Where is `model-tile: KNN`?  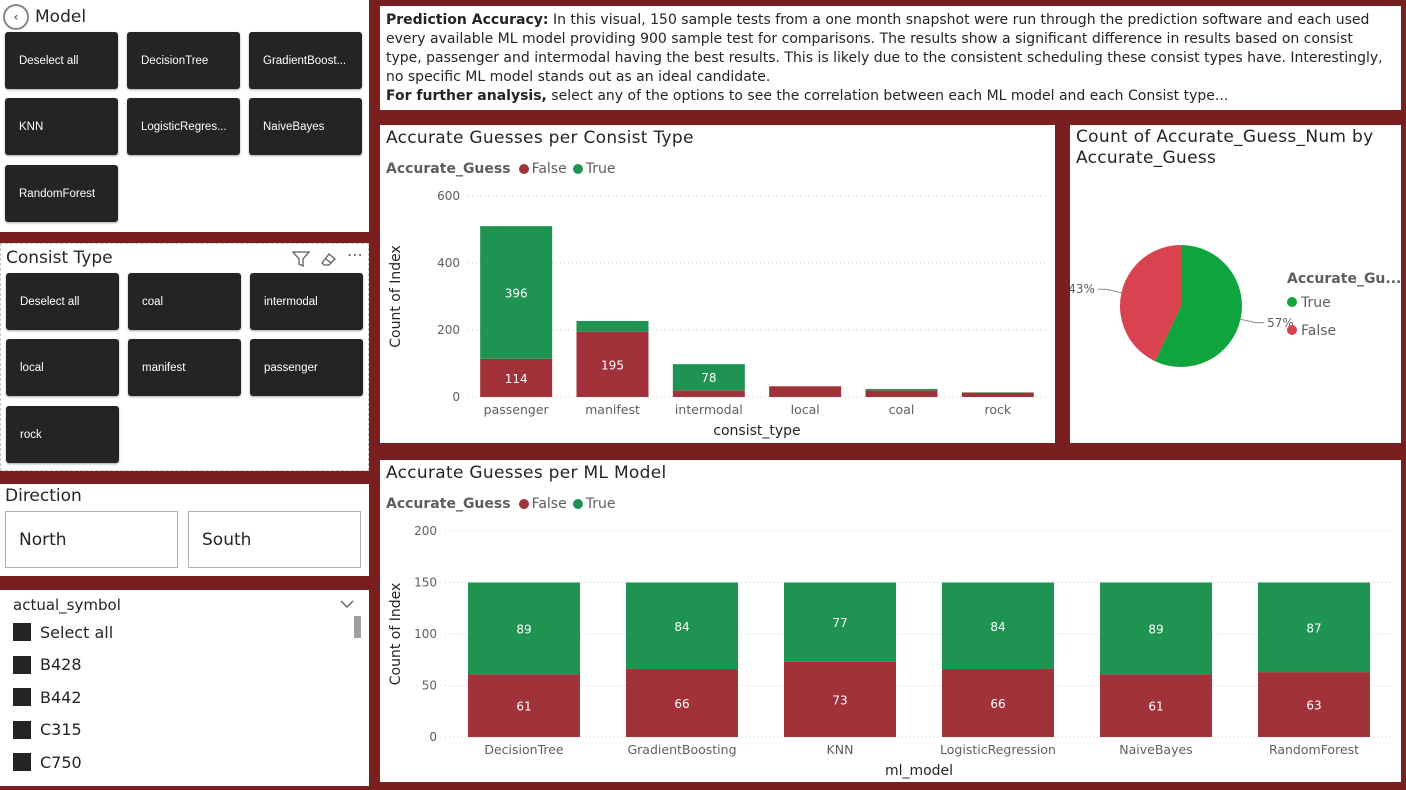
model-tile: KNN is located at coordinates (61, 126).